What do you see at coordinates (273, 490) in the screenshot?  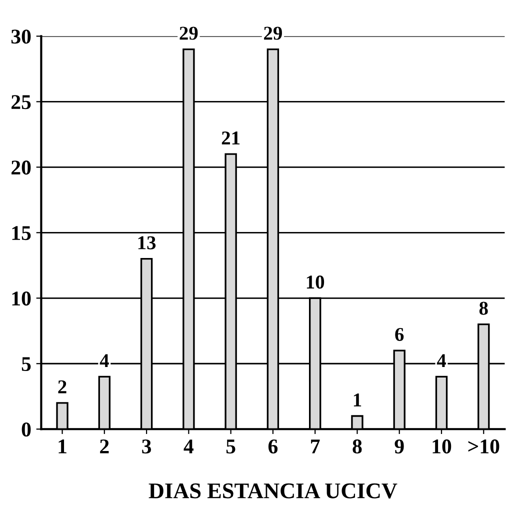 I see `x-axis-title: DIAS ESTANCIA UCICV` at bounding box center [273, 490].